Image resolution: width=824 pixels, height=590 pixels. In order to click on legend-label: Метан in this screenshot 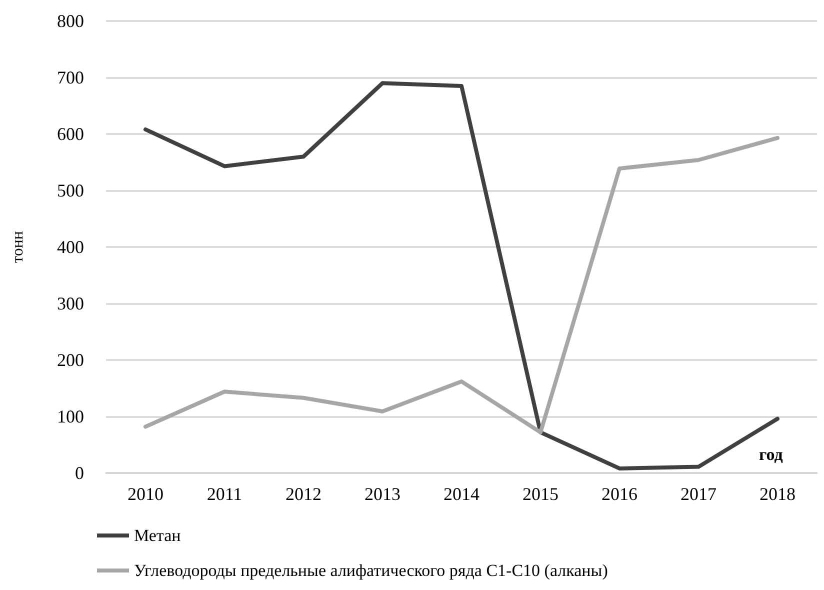, I will do `click(157, 535)`.